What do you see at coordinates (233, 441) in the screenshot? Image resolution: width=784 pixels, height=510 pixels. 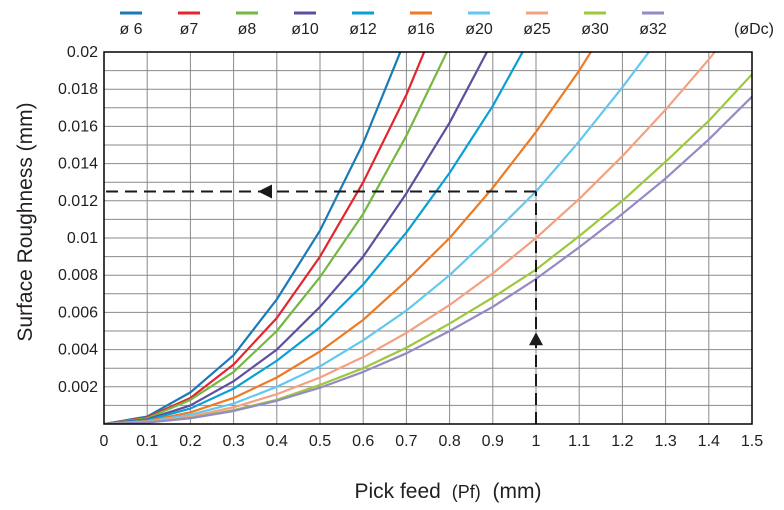 I see `x-tick-label: 0.3` at bounding box center [233, 441].